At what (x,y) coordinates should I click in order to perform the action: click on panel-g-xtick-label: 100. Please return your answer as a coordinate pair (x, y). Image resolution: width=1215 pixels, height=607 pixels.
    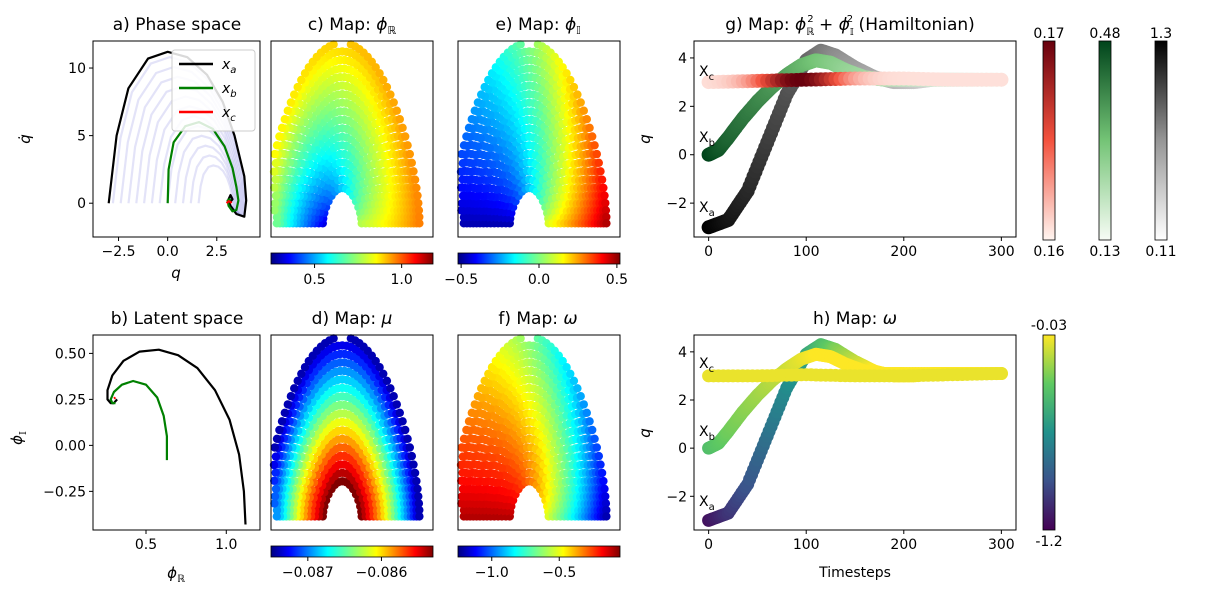
    Looking at the image, I should click on (806, 252).